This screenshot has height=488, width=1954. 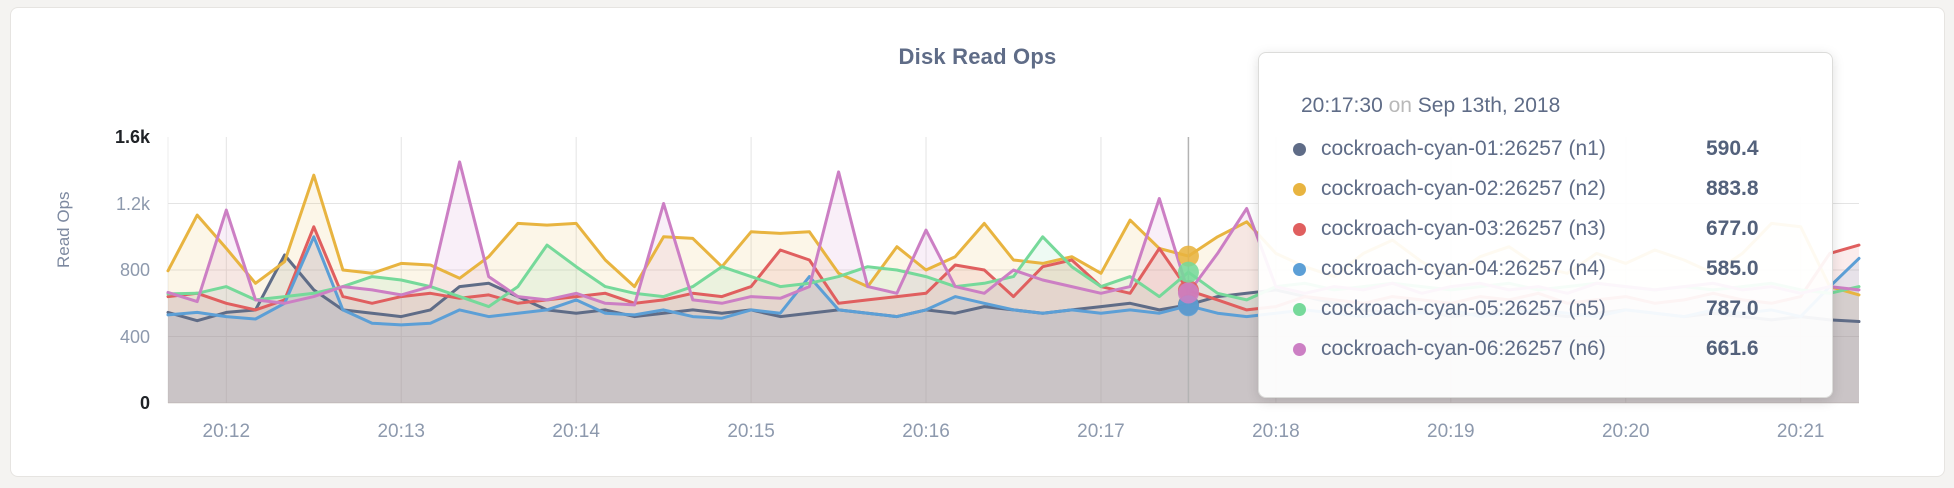 I want to click on tooltip-series-row: cockroach-cyan-05:26257 (n5) 787.0, so click(x=1545, y=309).